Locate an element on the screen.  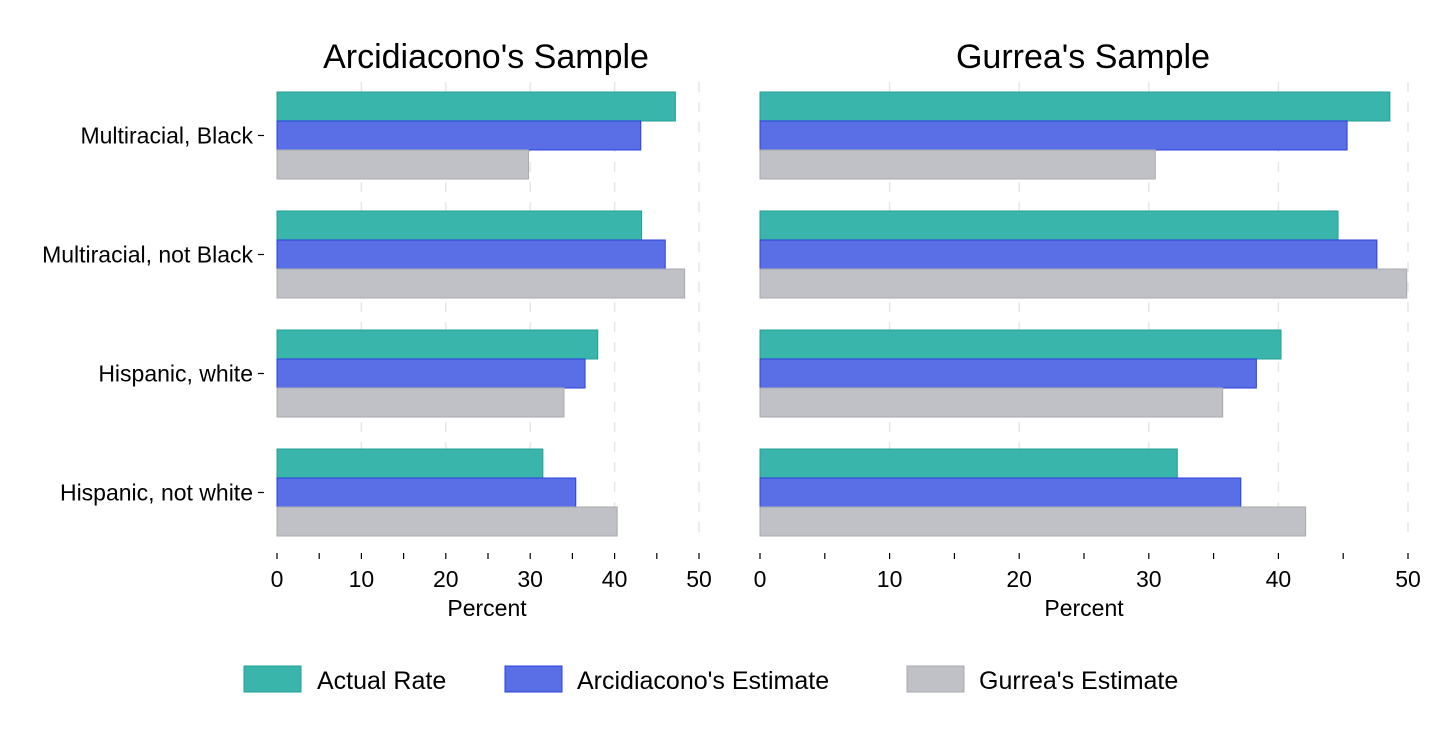
legend-swatch-actual-rate is located at coordinates (272, 679).